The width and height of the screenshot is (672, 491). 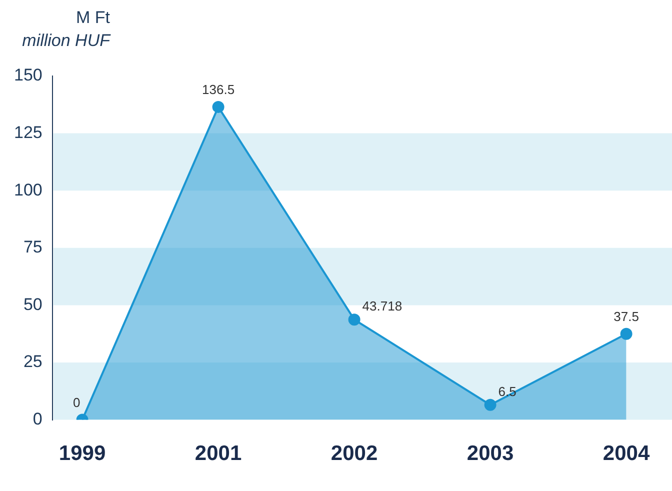 I want to click on y-axis-title: M Ft million HUF, so click(x=66, y=29).